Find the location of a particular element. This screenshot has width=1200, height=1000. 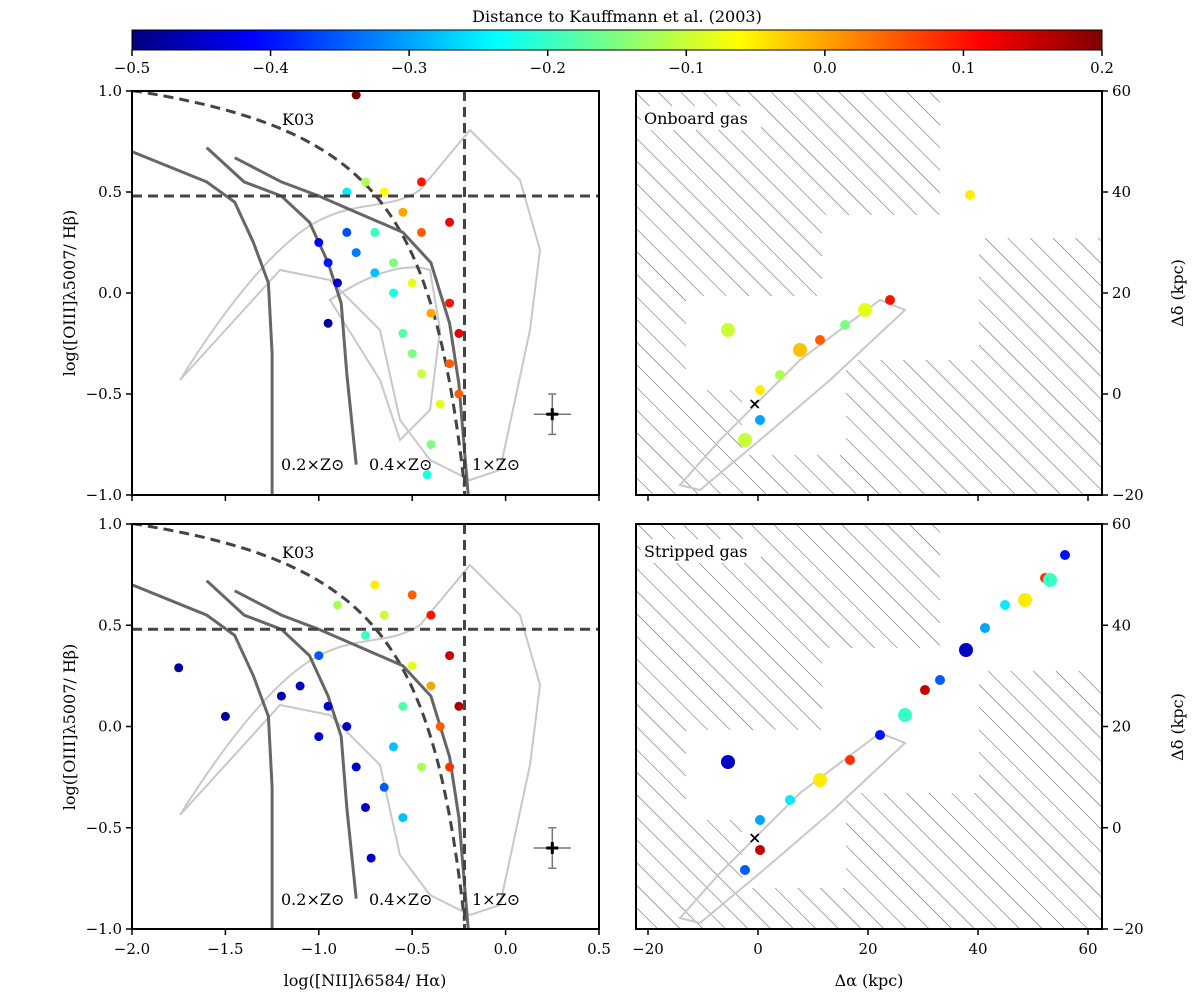

map-bottom-title: Stripped gas is located at coordinates (695, 551).